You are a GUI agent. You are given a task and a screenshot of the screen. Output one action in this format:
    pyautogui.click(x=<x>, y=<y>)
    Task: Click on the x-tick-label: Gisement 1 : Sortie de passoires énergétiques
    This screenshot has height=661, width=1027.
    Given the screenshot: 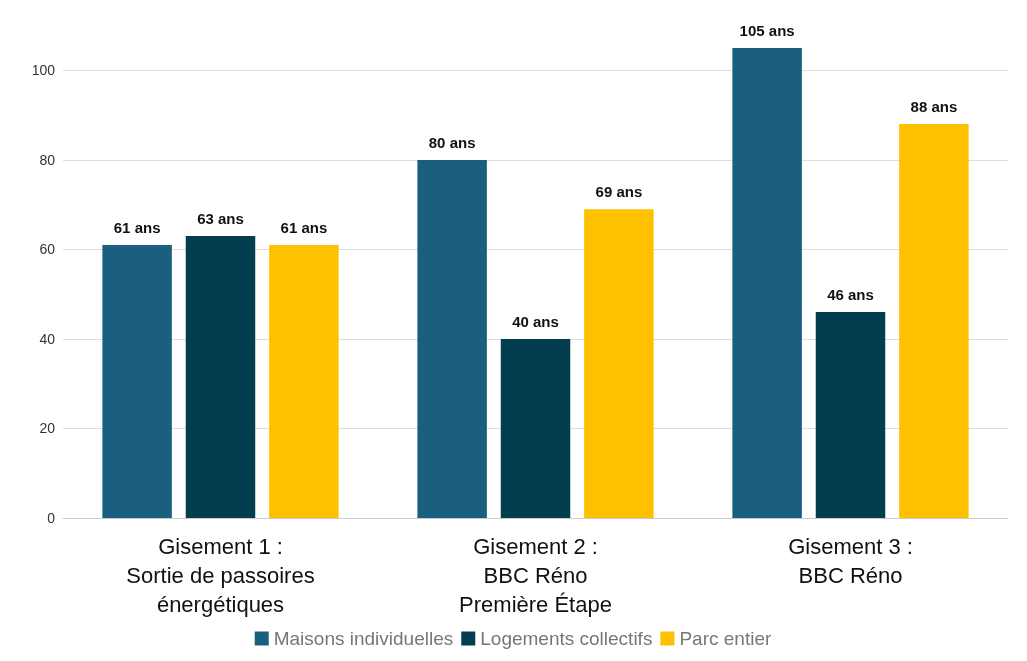 What is the action you would take?
    pyautogui.click(x=220, y=575)
    